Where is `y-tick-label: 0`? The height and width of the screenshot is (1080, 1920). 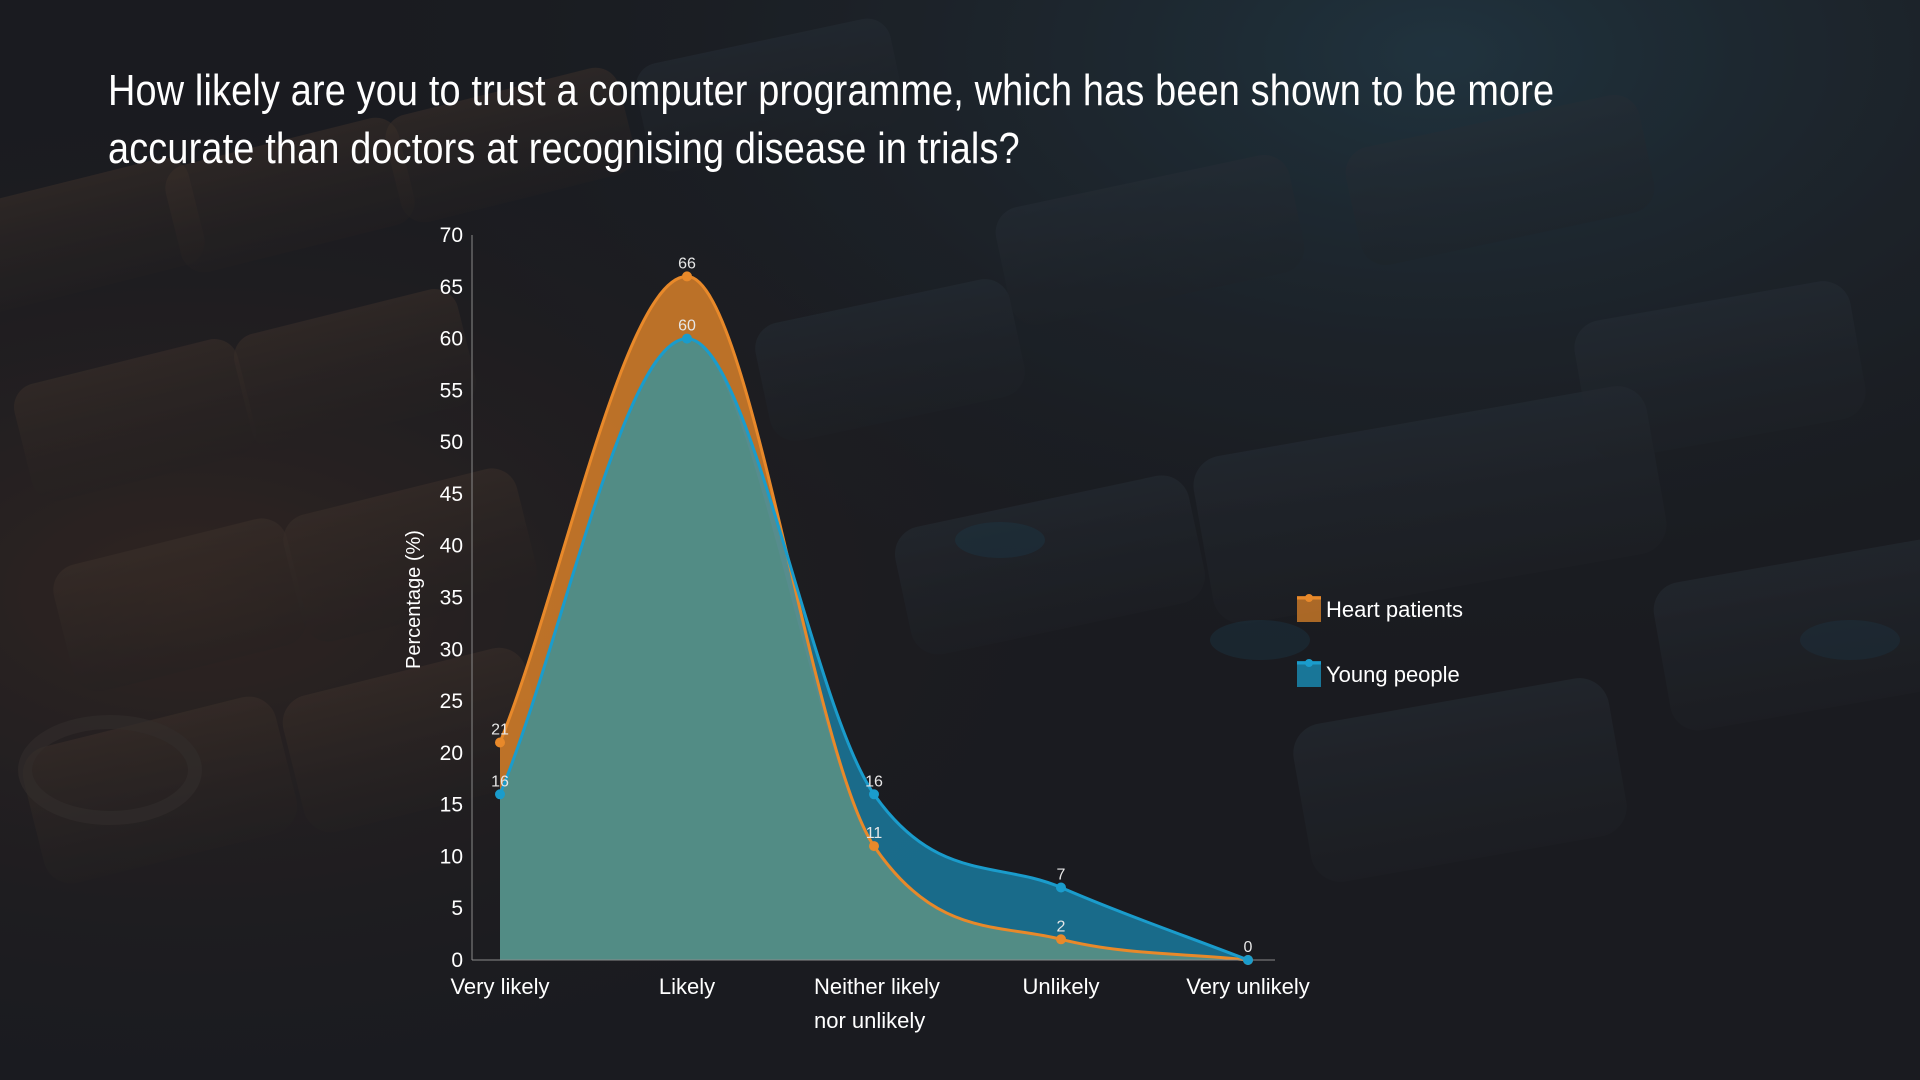 y-tick-label: 0 is located at coordinates (457, 960).